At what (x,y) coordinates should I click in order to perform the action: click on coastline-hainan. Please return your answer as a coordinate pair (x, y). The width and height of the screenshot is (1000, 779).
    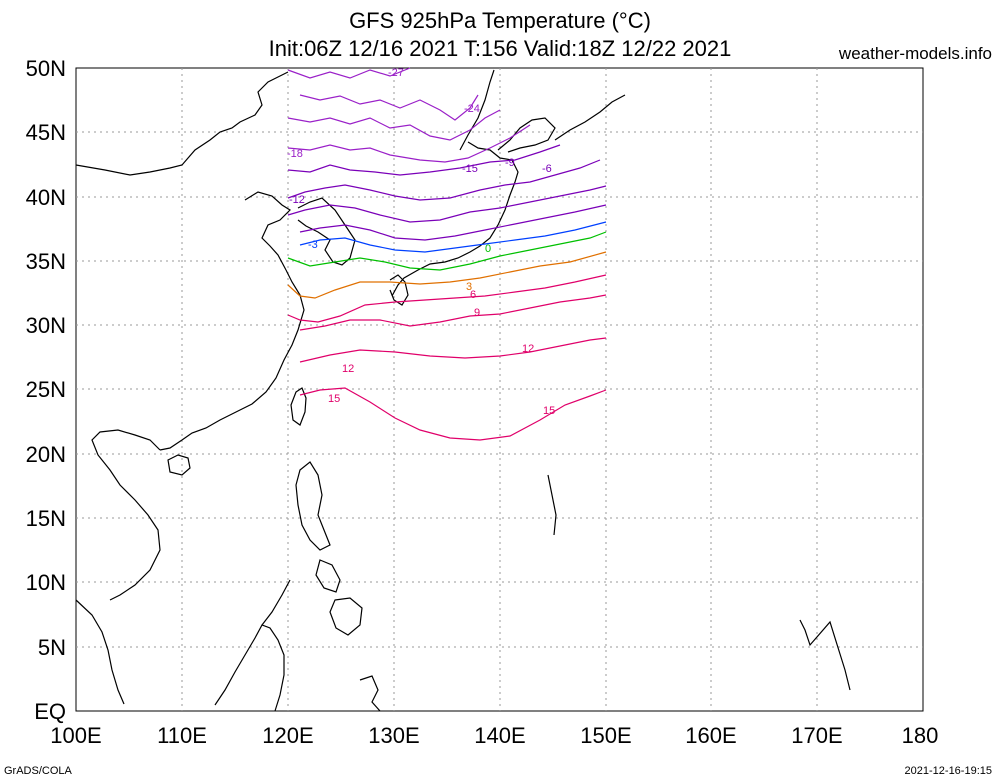
    Looking at the image, I should click on (179, 465).